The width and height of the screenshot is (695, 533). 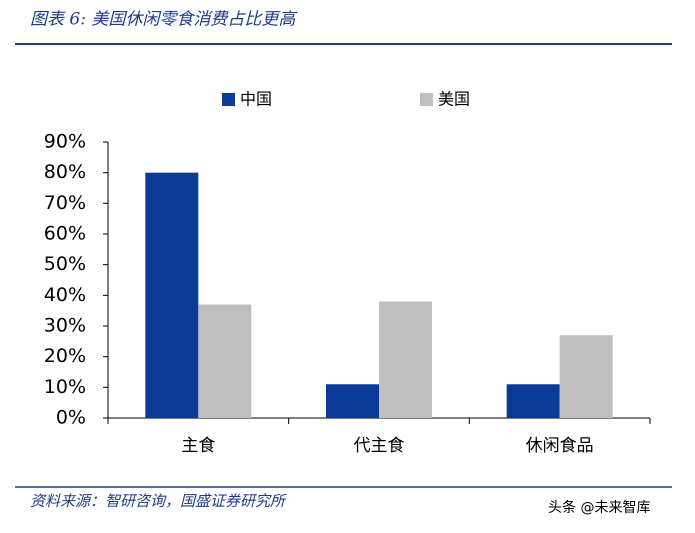 I want to click on y-tick-label: 70%, so click(x=65, y=203).